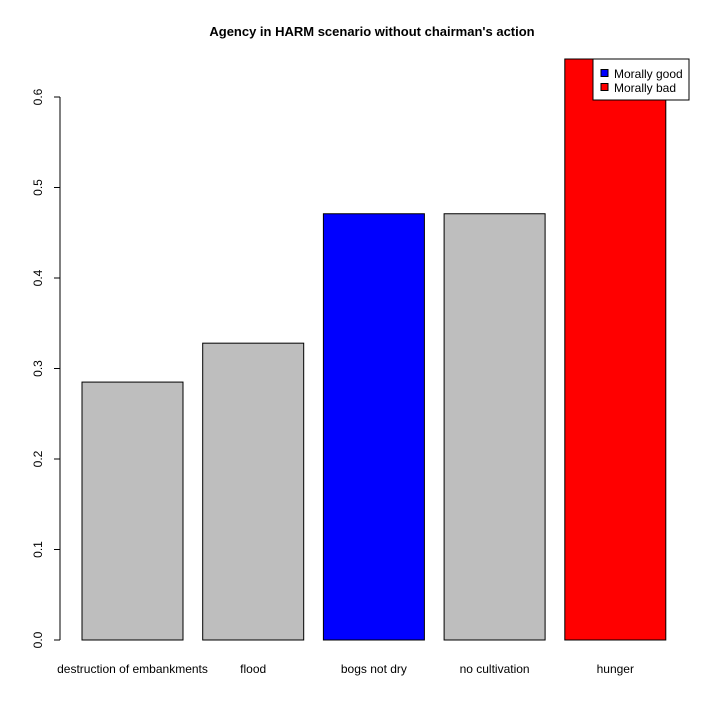  Describe the element at coordinates (38, 639) in the screenshot. I see `y-tick-label: 0.0` at that location.